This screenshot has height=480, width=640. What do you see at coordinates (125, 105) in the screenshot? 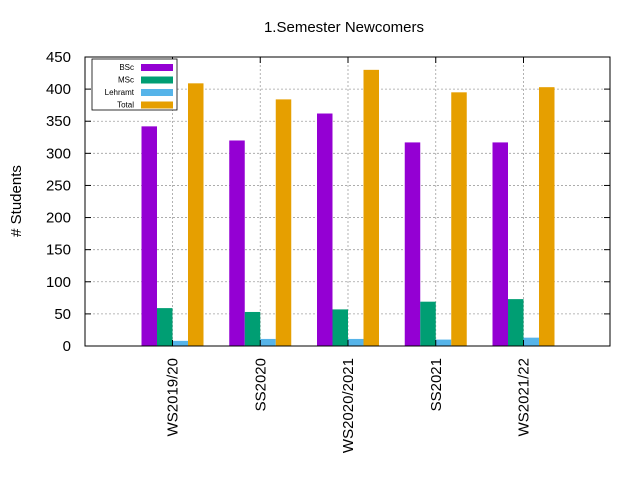
I see `legend-label: Total` at bounding box center [125, 105].